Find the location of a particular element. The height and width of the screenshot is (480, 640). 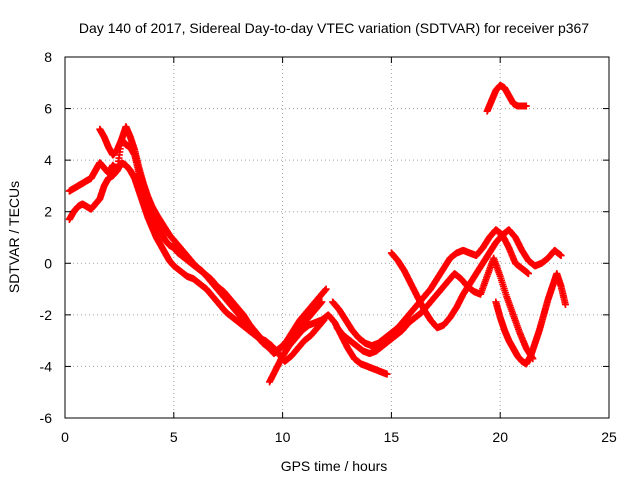

x-tick-label: 15 is located at coordinates (392, 437).